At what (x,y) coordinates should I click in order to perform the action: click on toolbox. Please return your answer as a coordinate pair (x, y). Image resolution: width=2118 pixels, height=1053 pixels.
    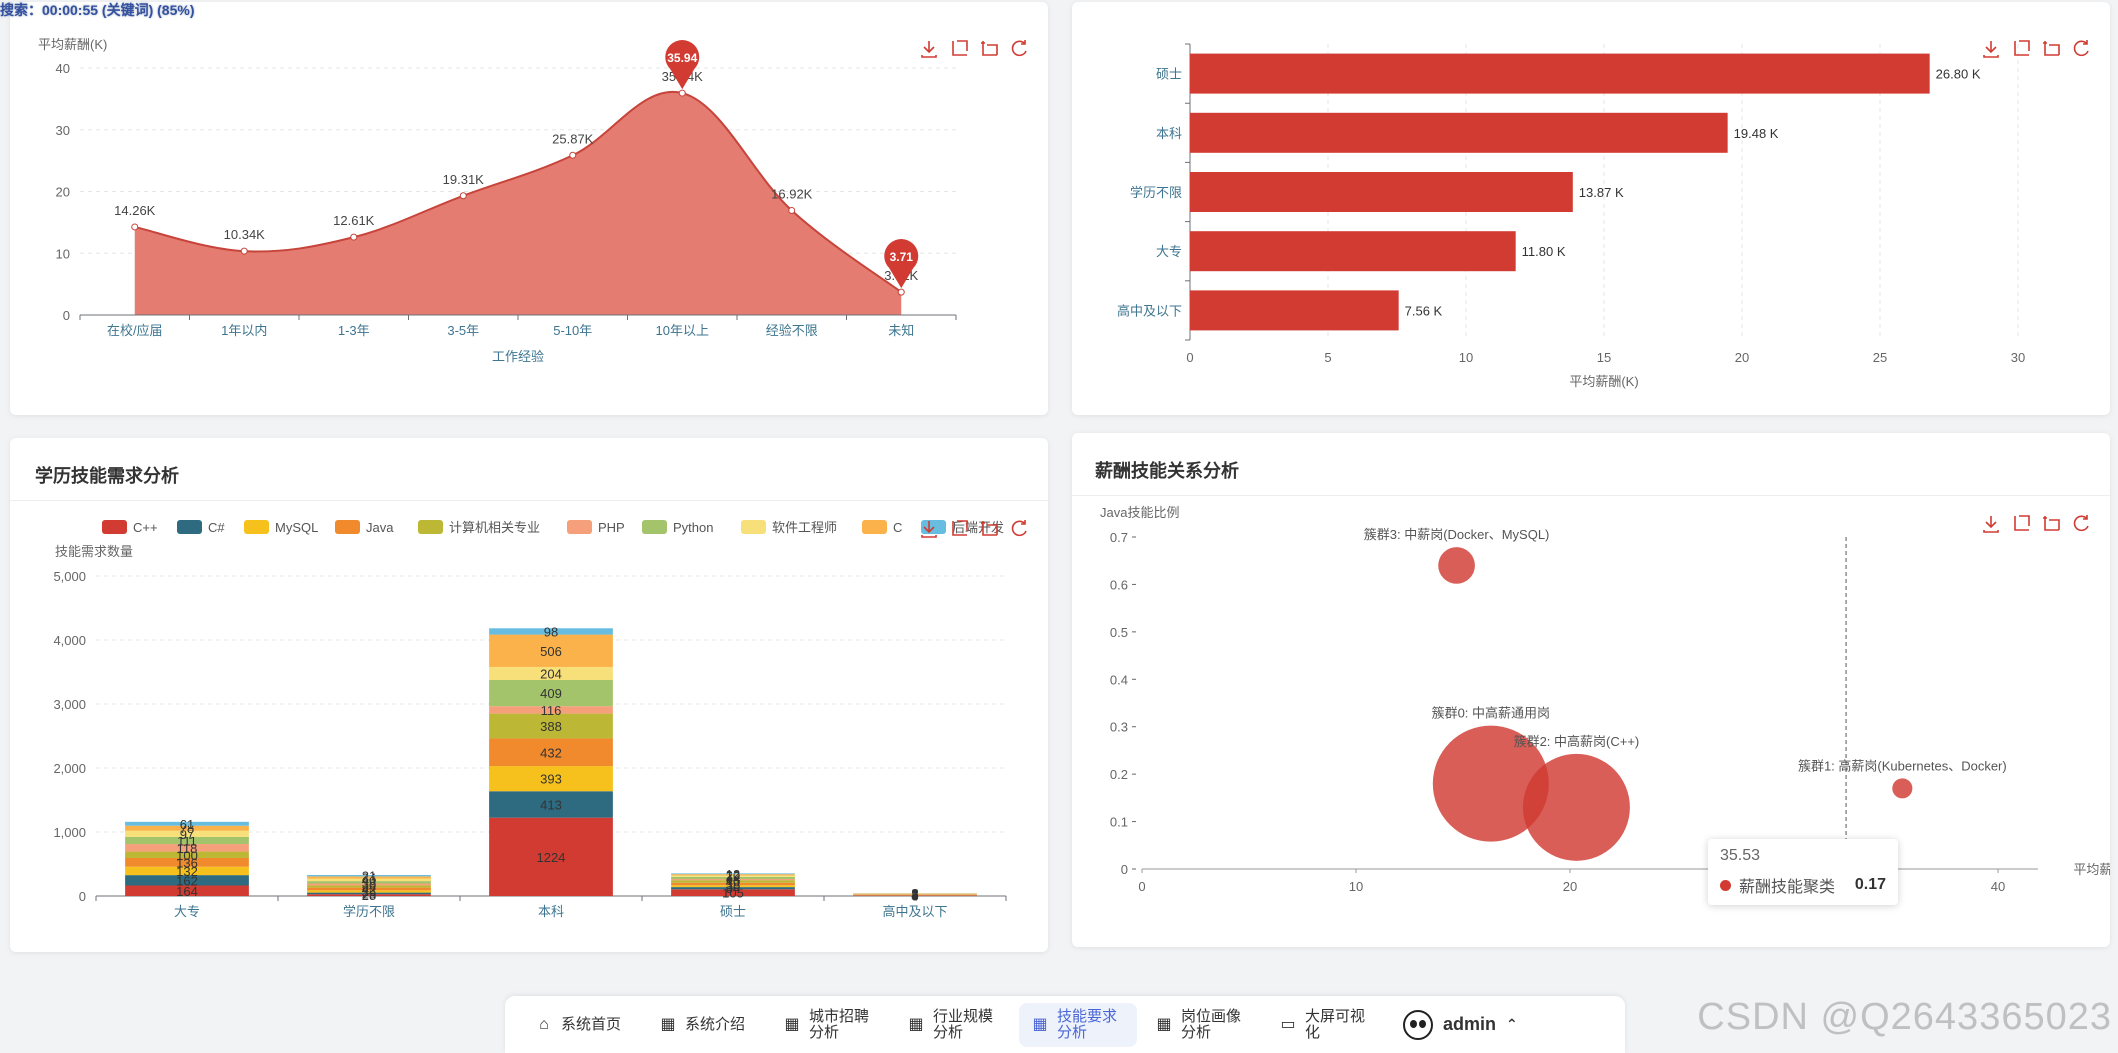
    Looking at the image, I should click on (2036, 49).